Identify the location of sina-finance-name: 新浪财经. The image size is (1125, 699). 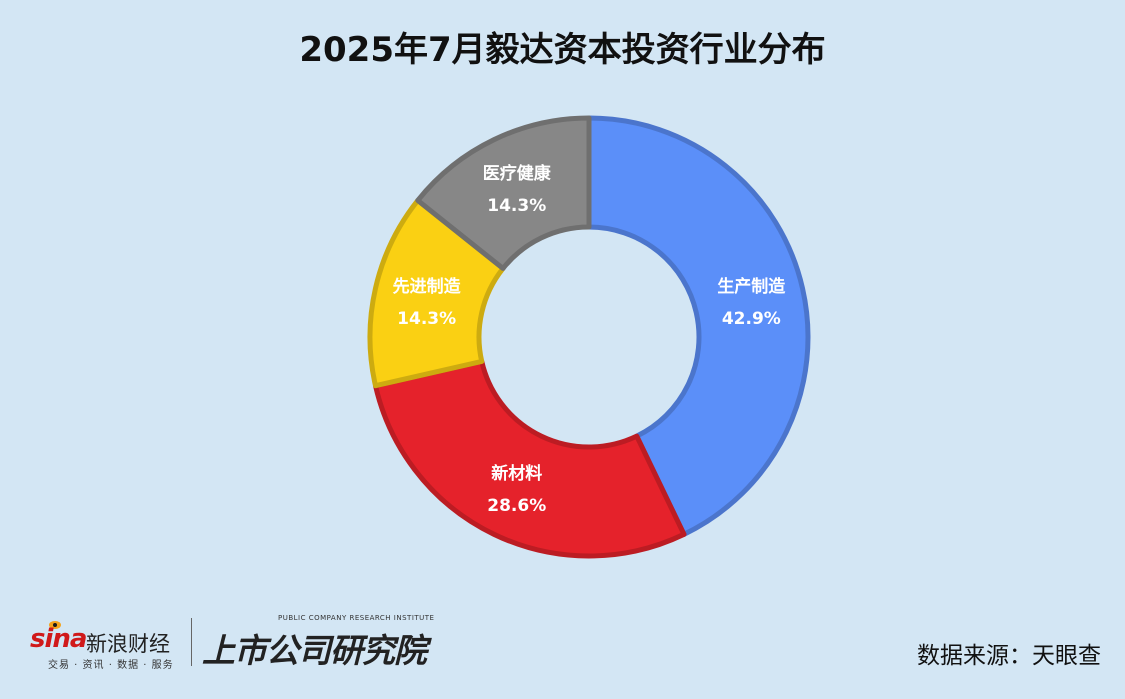
(128, 644).